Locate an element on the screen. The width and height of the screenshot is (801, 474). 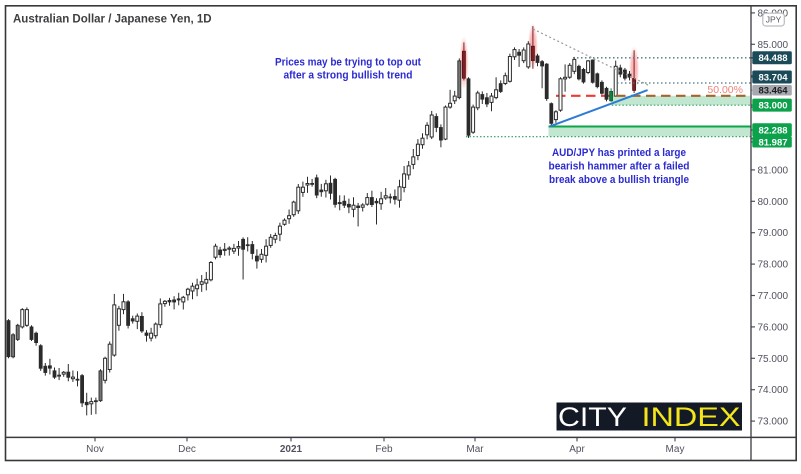
svg-text:Prices may be trying to top ou: Prices may be trying to top out is located at coordinates (348, 63).